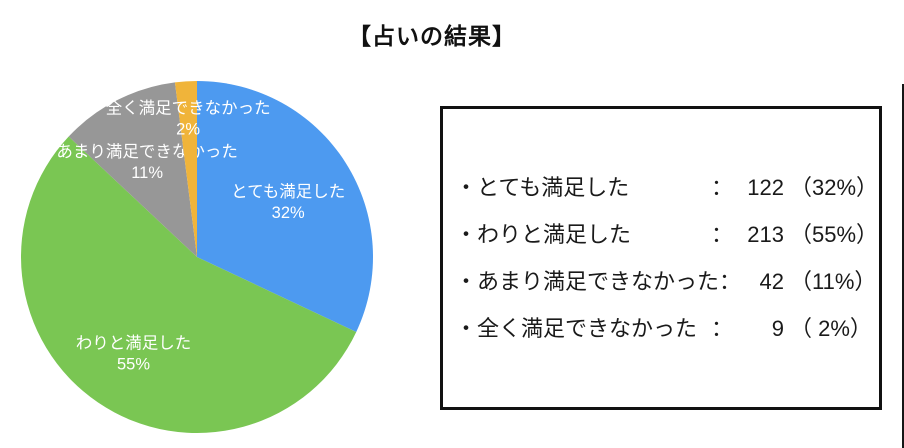 The height and width of the screenshot is (448, 904). Describe the element at coordinates (834, 187) in the screenshot. I see `legend-percent: （32%）` at that location.